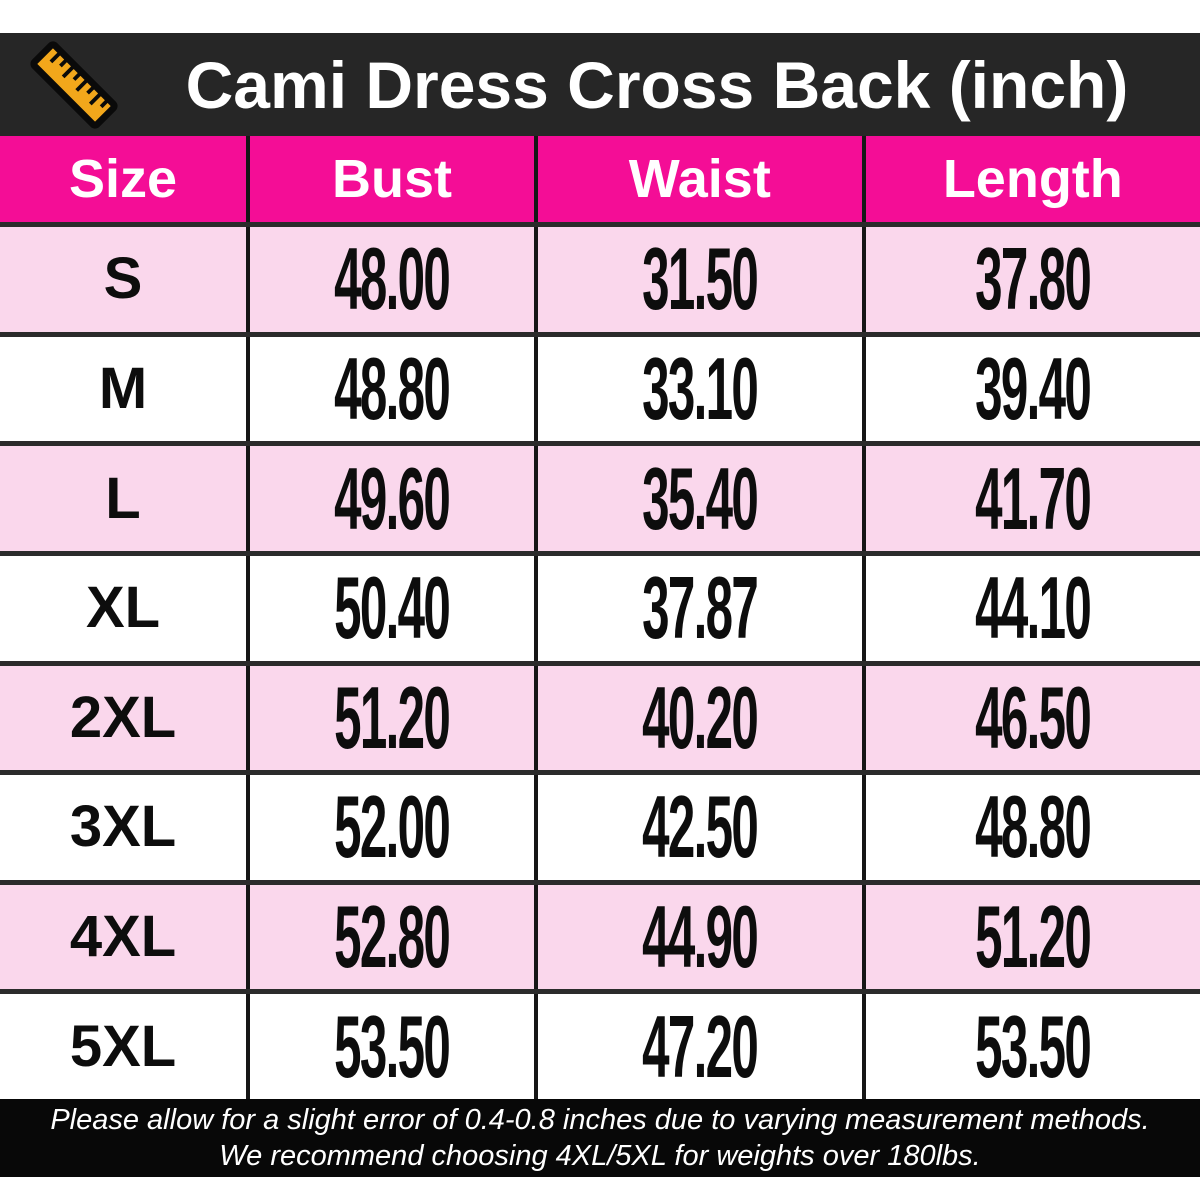  I want to click on table-row-2xl: 2XL 51.20 40.20 46.50, so click(600, 715).